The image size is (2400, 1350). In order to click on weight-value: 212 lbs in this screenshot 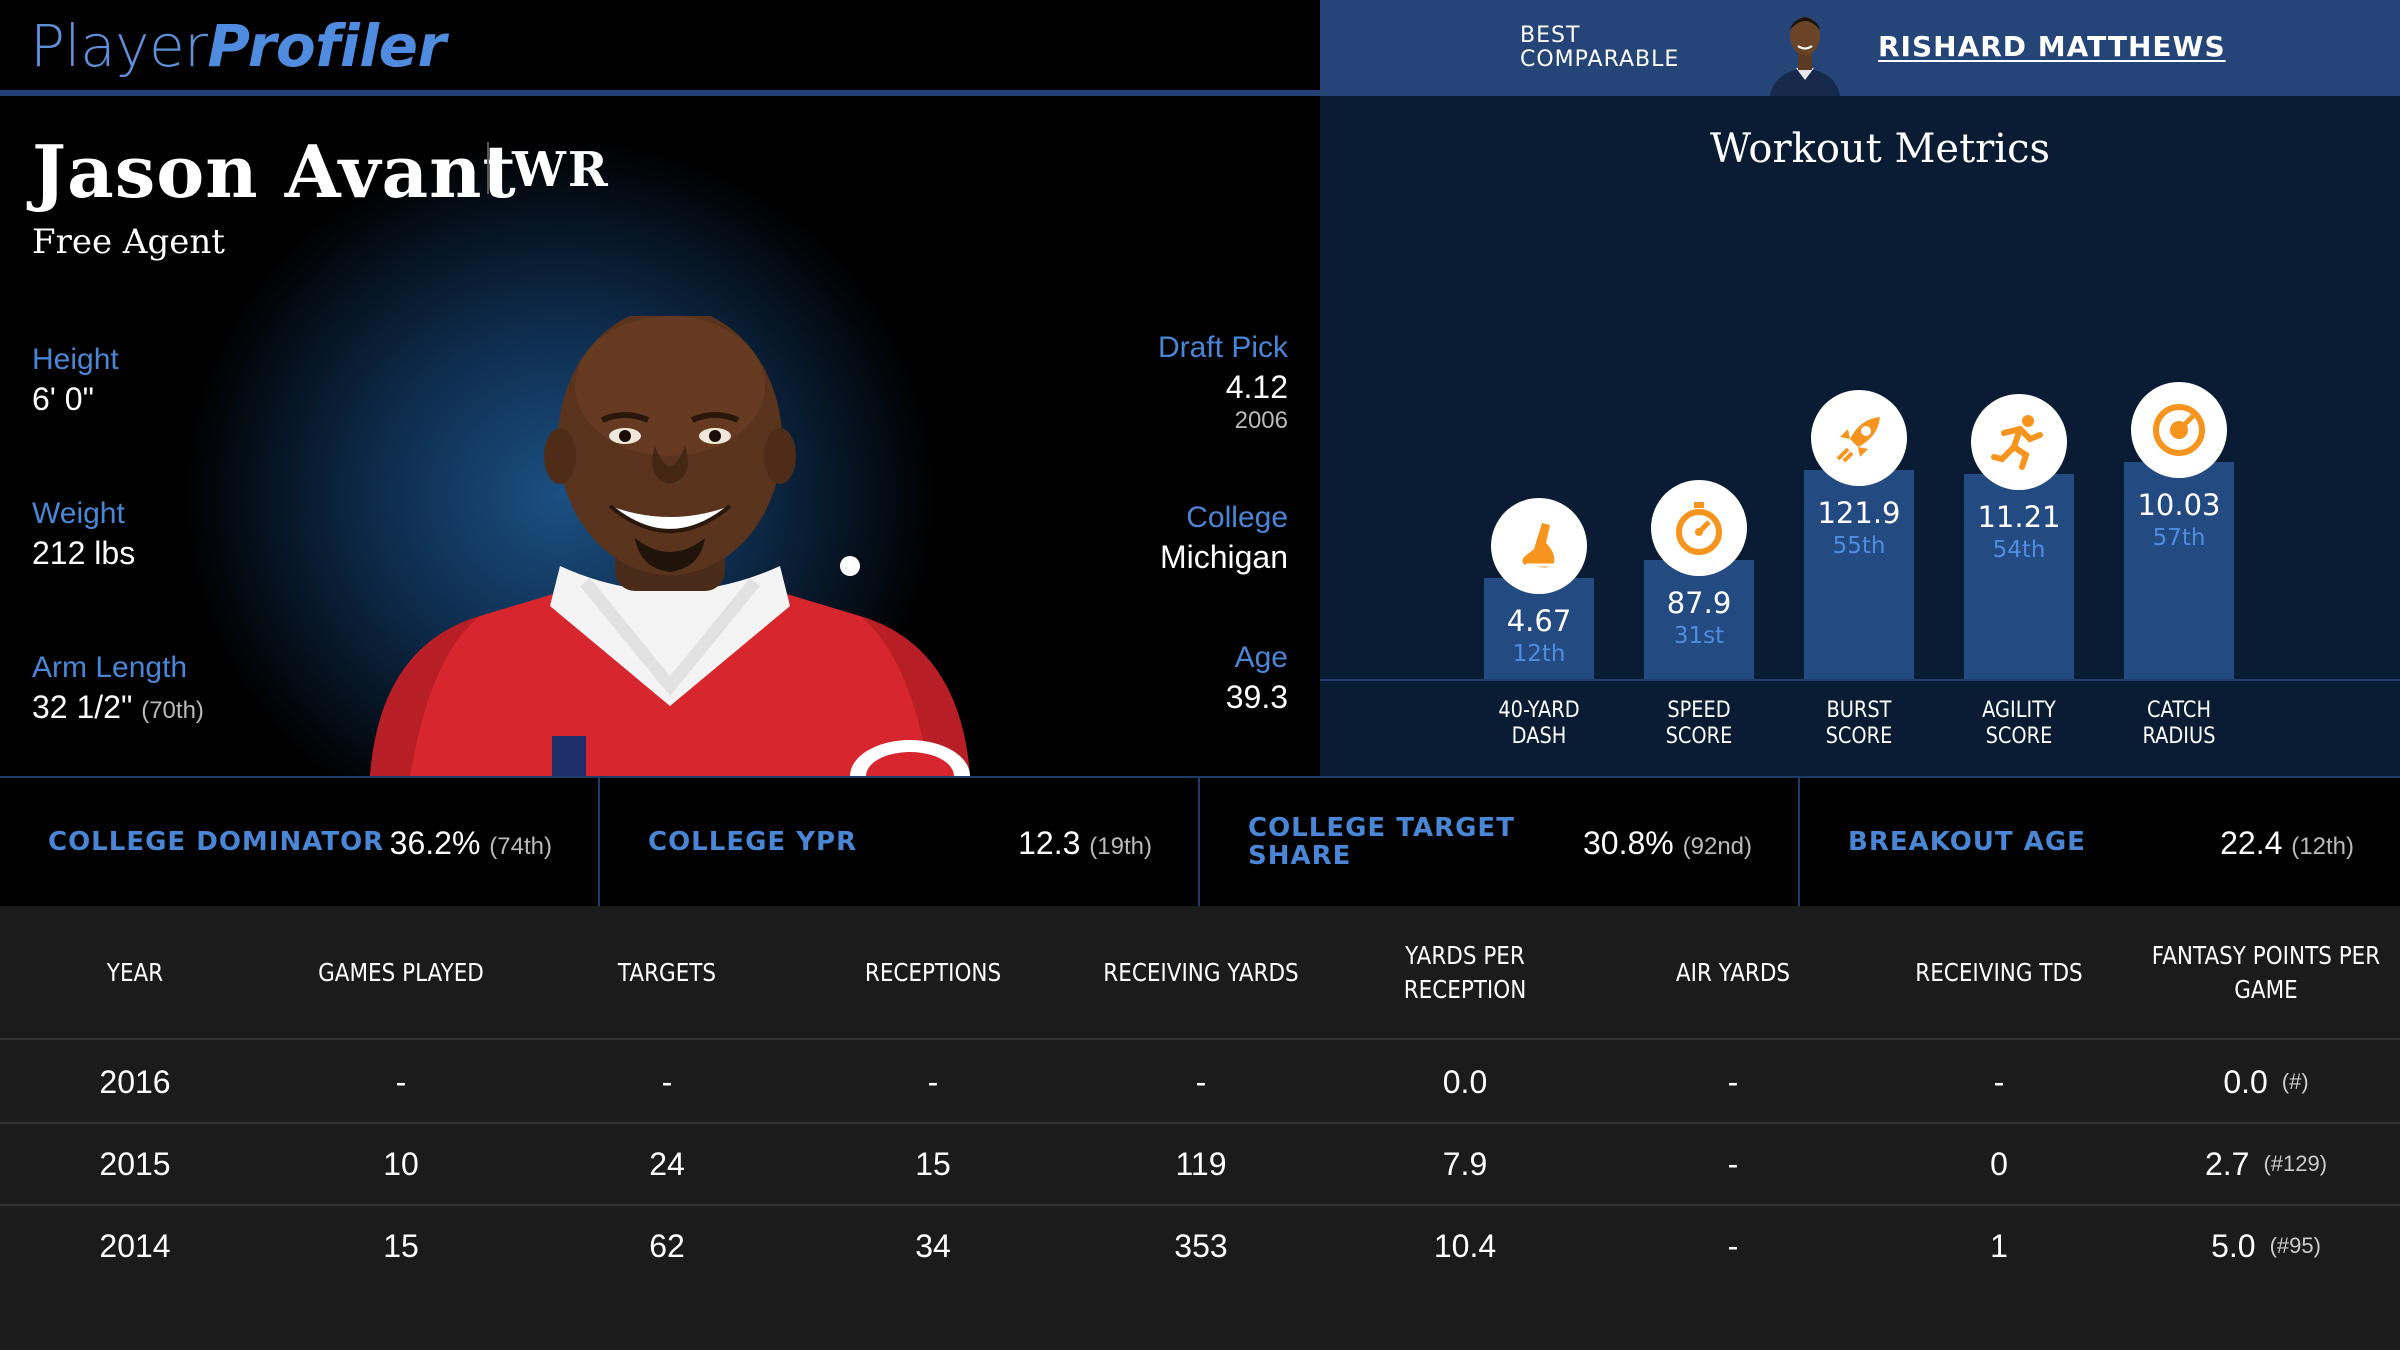, I will do `click(84, 553)`.